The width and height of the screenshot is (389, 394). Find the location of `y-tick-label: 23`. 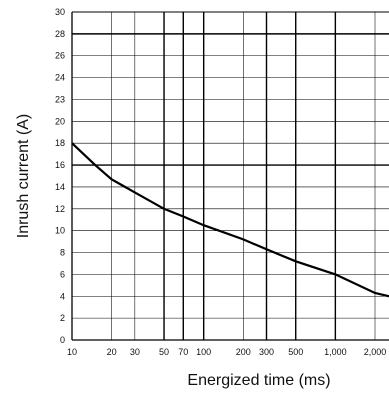

y-tick-label: 23 is located at coordinates (60, 99).